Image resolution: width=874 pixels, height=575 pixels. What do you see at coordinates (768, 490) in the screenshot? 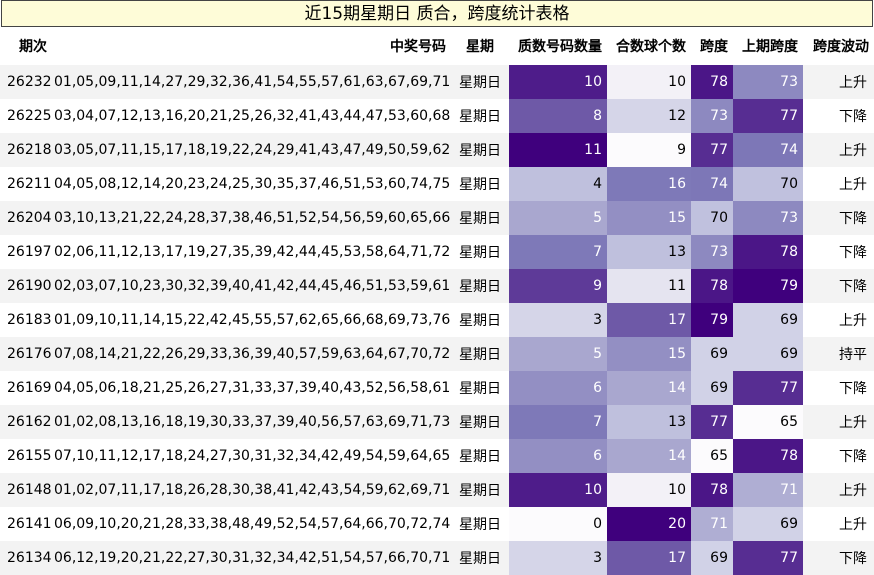
I see `cell-prev-span: 71` at bounding box center [768, 490].